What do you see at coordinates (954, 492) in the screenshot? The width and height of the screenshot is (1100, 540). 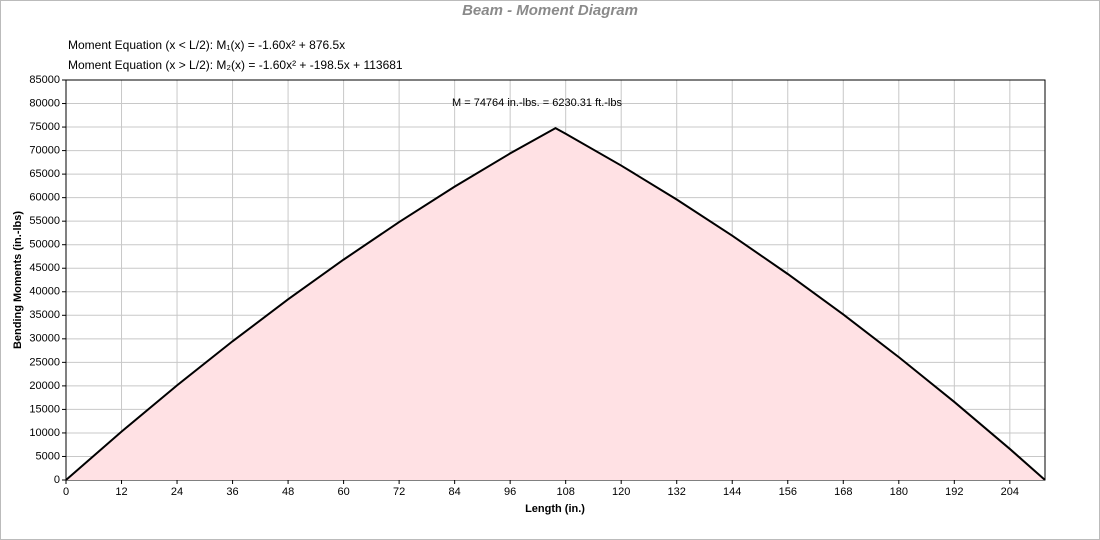 I see `x-tick-label: 192` at bounding box center [954, 492].